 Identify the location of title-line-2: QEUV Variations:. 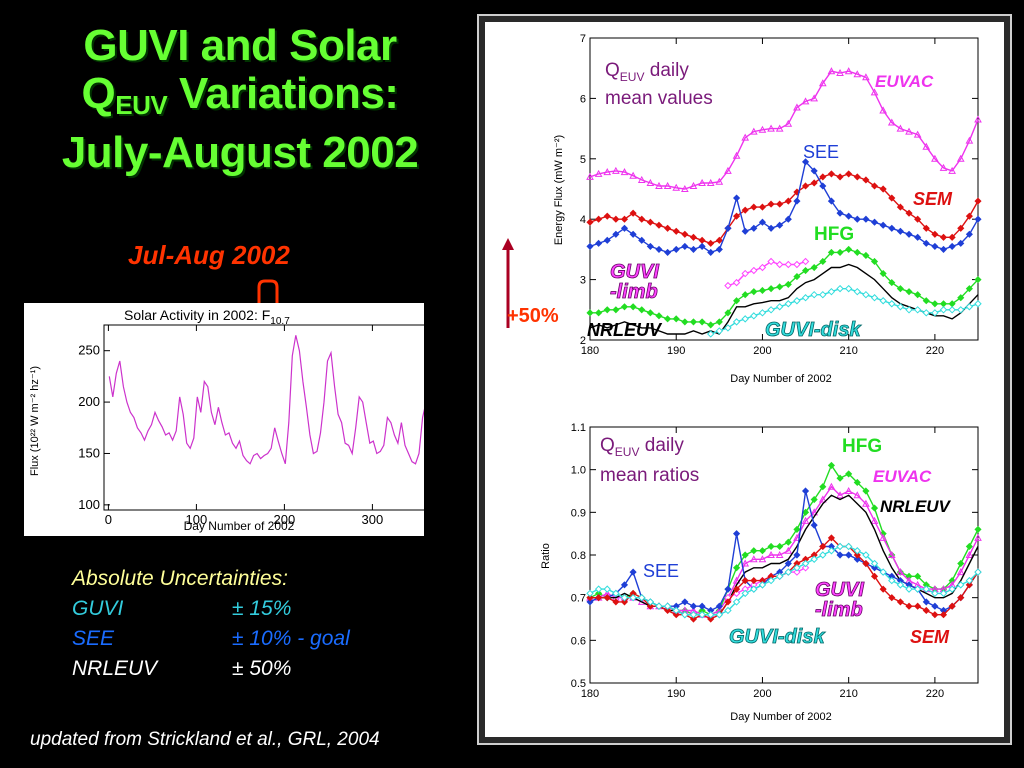
(240, 99).